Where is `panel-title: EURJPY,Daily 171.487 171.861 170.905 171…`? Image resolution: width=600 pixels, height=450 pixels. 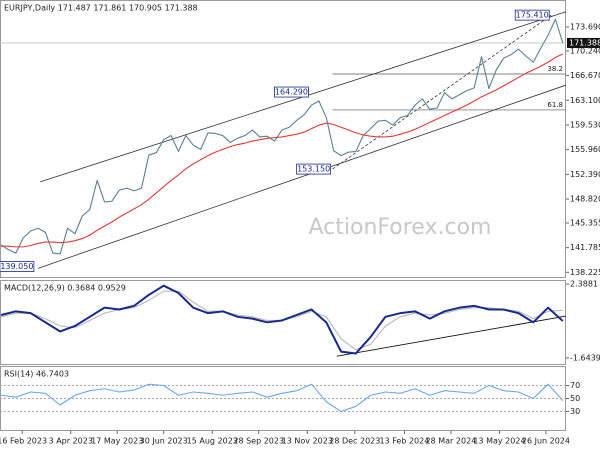
panel-title: EURJPY,Daily 171.487 171.861 170.905 171… is located at coordinates (101, 8).